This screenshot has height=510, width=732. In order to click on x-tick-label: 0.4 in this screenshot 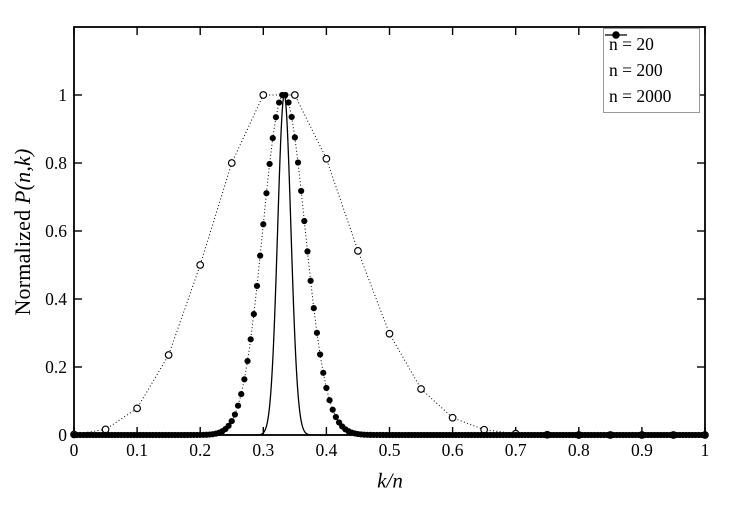, I will do `click(326, 450)`.